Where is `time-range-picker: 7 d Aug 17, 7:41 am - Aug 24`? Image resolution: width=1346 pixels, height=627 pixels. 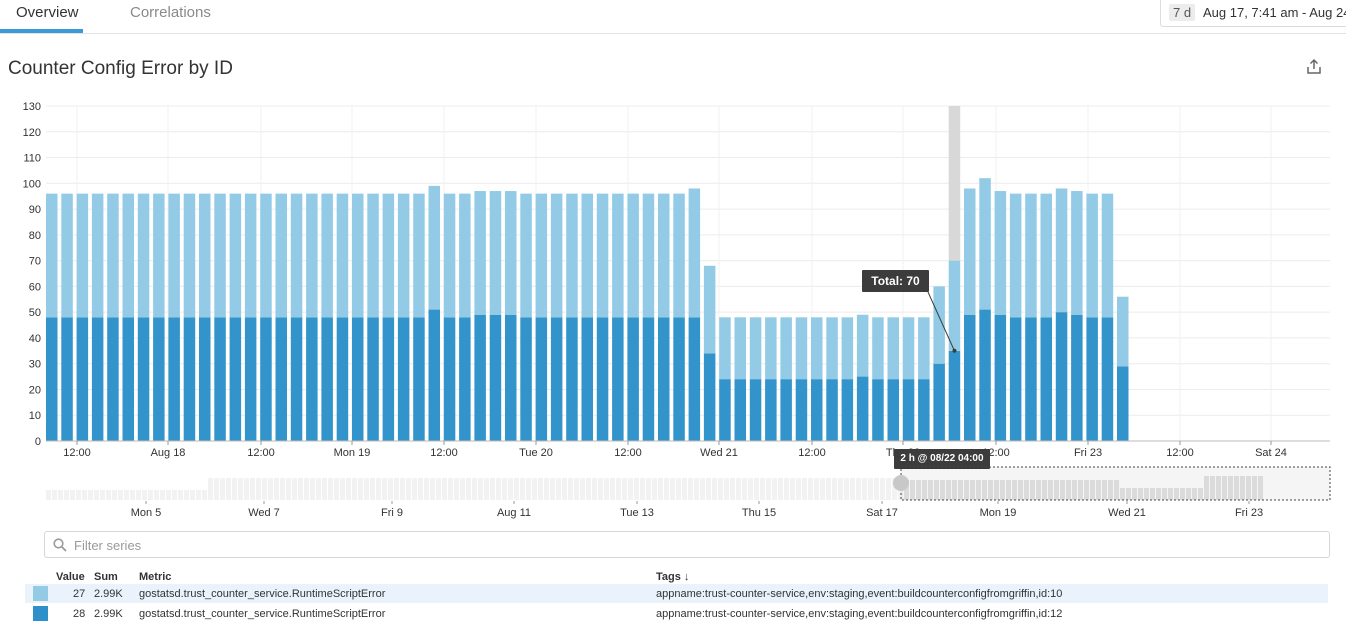 time-range-picker: 7 d Aug 17, 7:41 am - Aug 24 is located at coordinates (1253, 13).